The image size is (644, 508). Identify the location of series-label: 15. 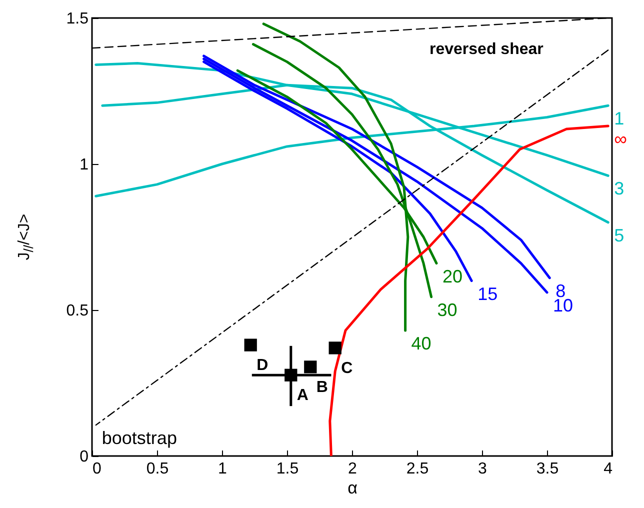
(488, 294).